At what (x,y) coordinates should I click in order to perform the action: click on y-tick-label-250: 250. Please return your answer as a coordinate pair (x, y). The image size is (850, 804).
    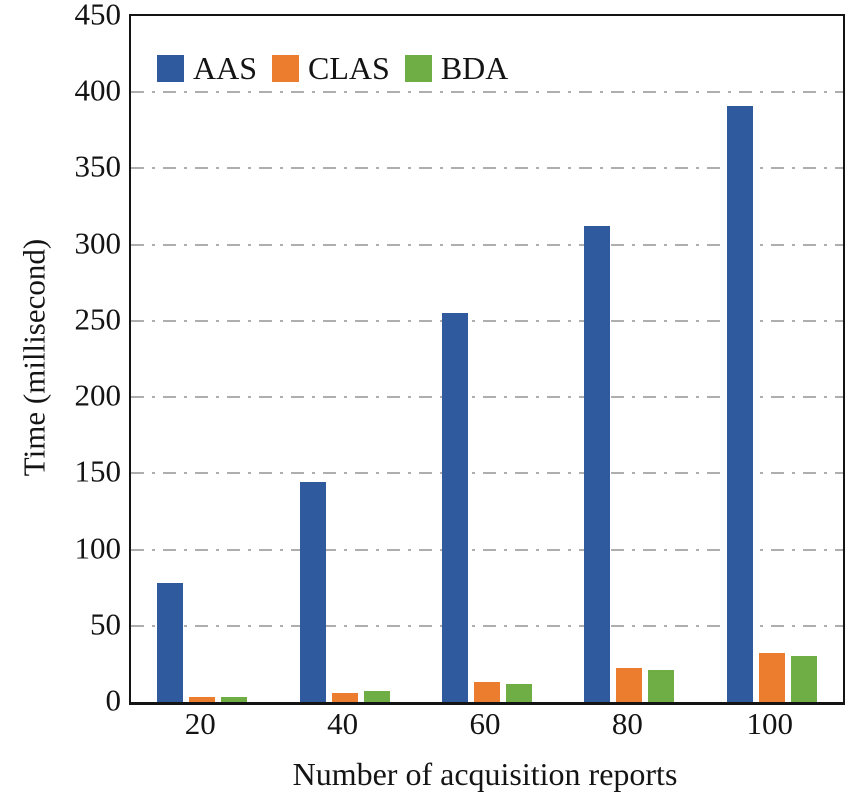
    Looking at the image, I should click on (98, 319).